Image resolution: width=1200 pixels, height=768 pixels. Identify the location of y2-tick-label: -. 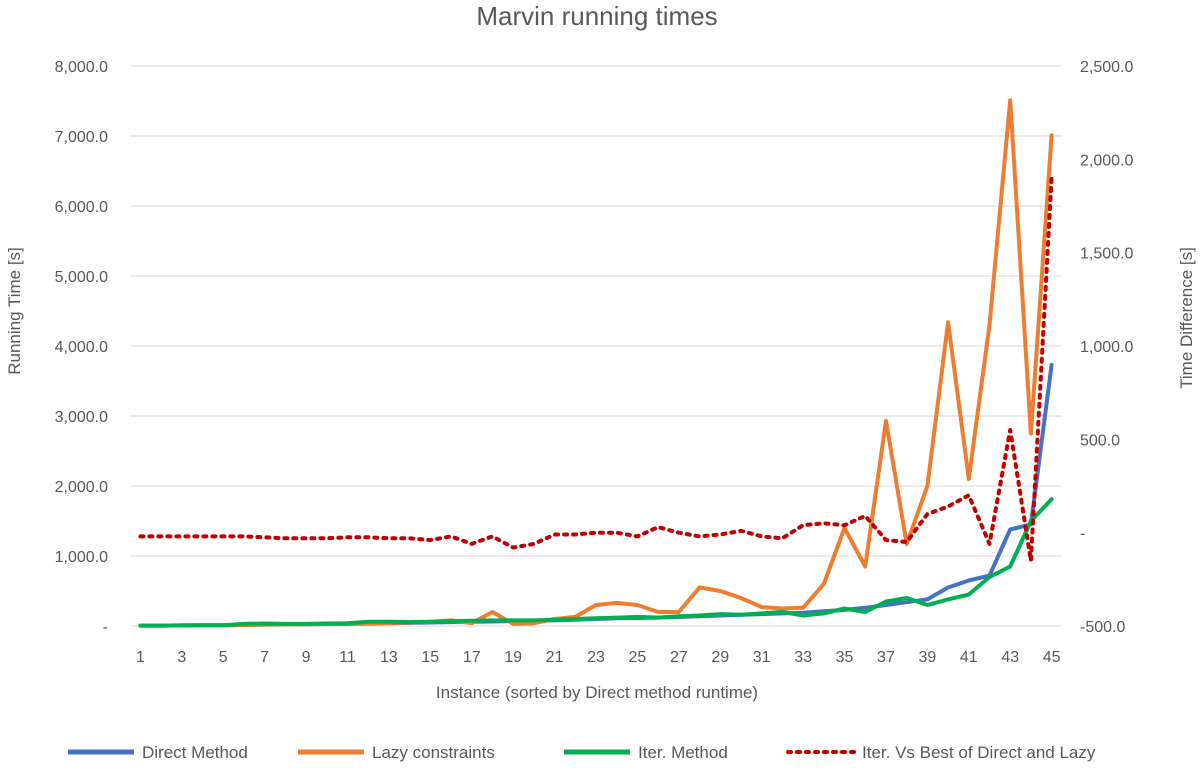
(1082, 534).